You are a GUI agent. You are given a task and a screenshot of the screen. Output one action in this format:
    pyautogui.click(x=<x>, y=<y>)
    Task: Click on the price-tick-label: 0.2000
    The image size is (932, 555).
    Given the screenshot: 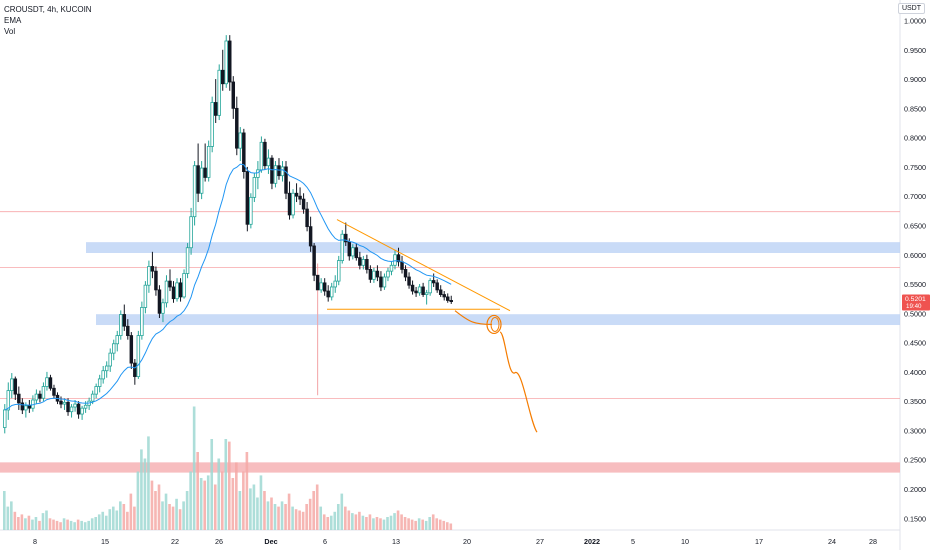 What is the action you would take?
    pyautogui.click(x=915, y=489)
    